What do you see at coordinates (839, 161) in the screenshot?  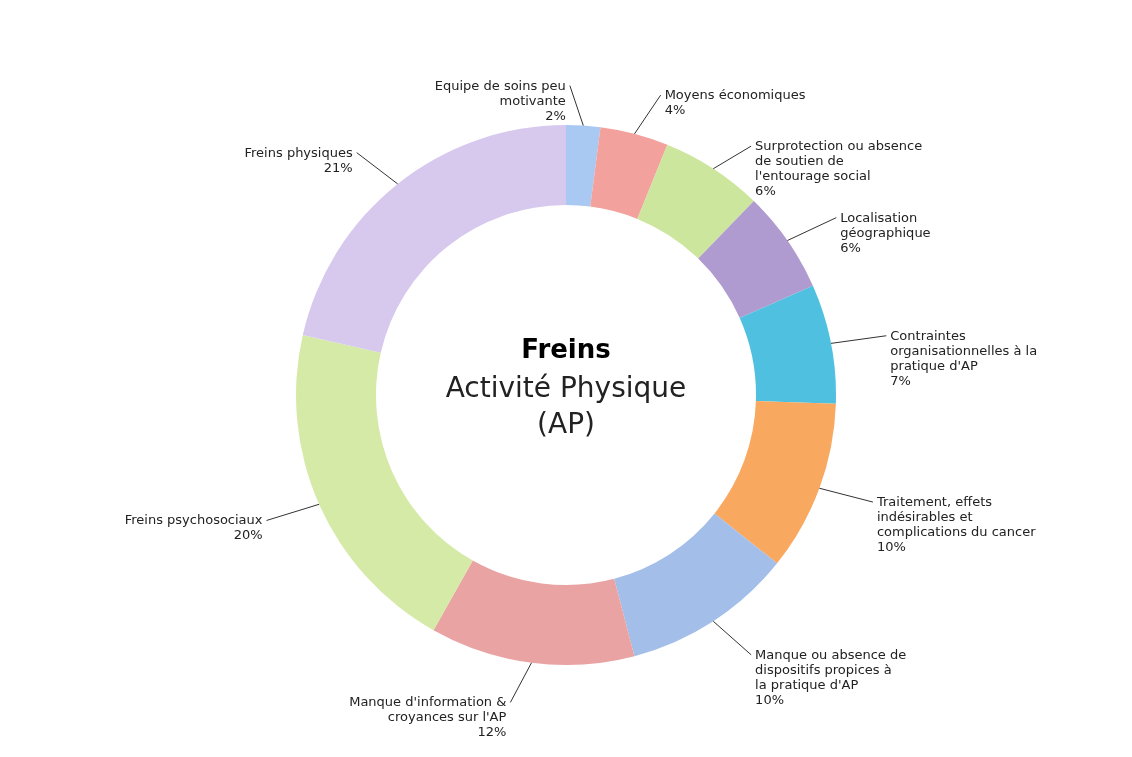 I see `slice-label: Surprotection ou absence de soutien de l'entourage social` at bounding box center [839, 161].